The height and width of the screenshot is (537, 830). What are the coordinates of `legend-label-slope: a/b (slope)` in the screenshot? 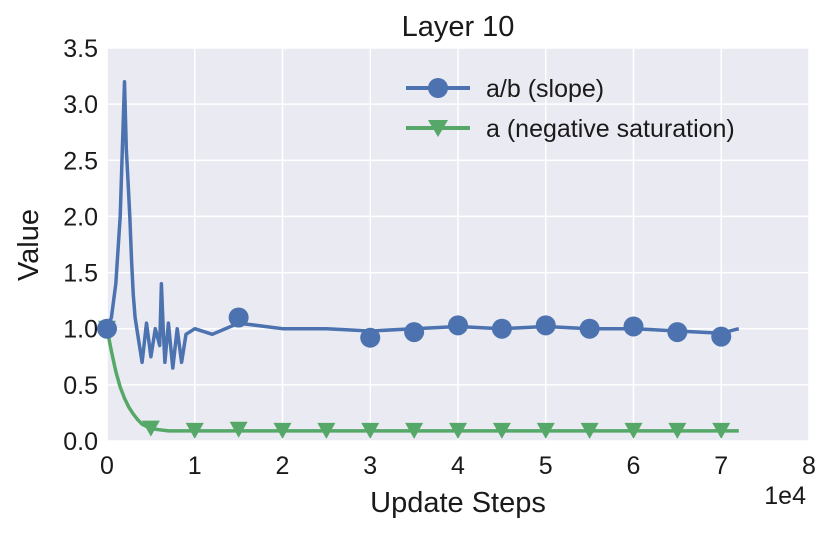 It's located at (545, 89).